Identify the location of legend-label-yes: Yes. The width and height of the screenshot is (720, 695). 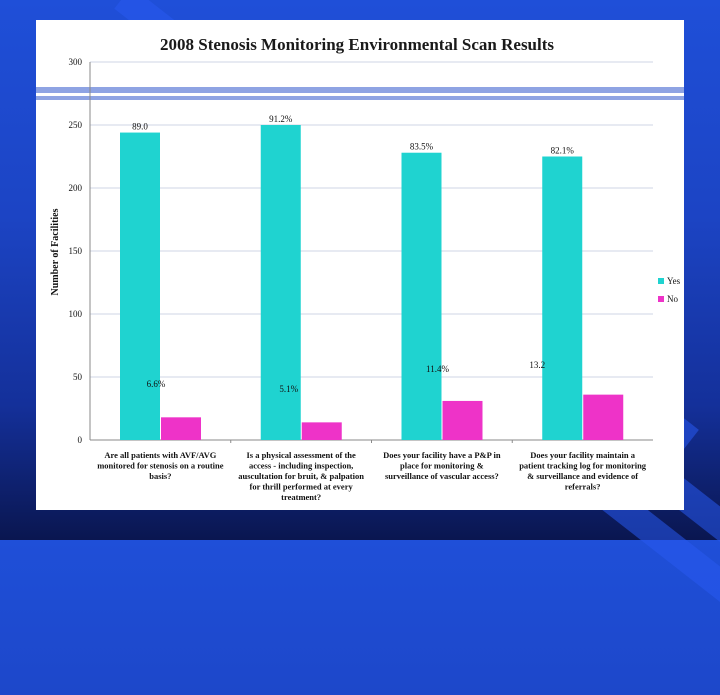
(674, 281).